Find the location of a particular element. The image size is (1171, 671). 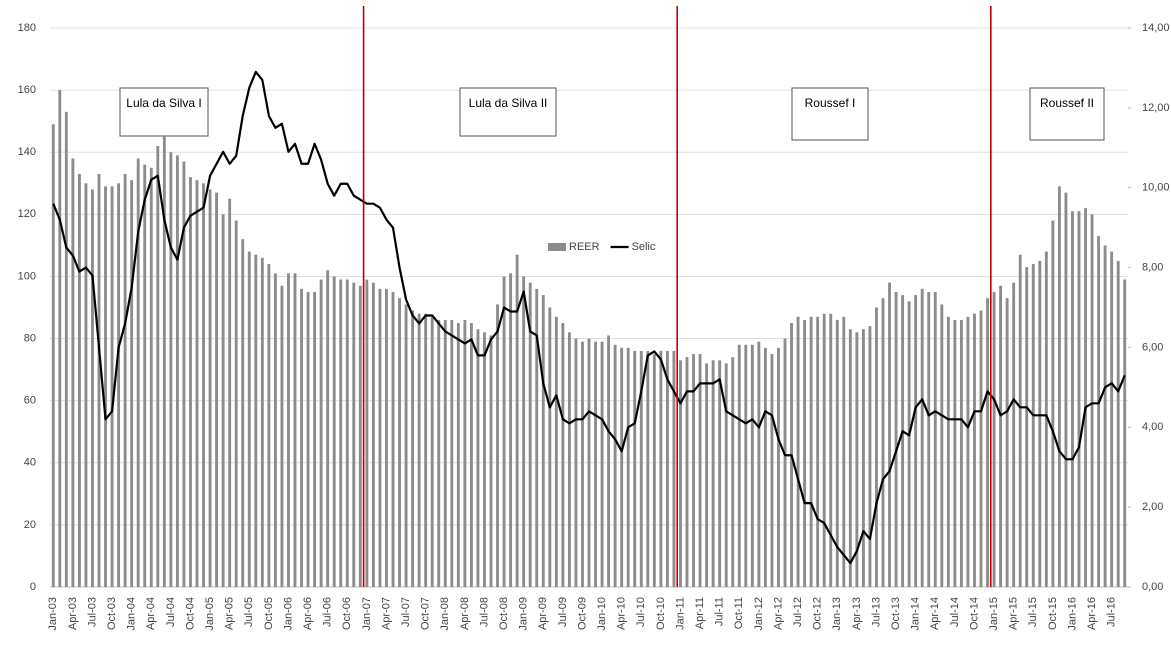

x-tick-label: Oct-03 is located at coordinates (112, 613).